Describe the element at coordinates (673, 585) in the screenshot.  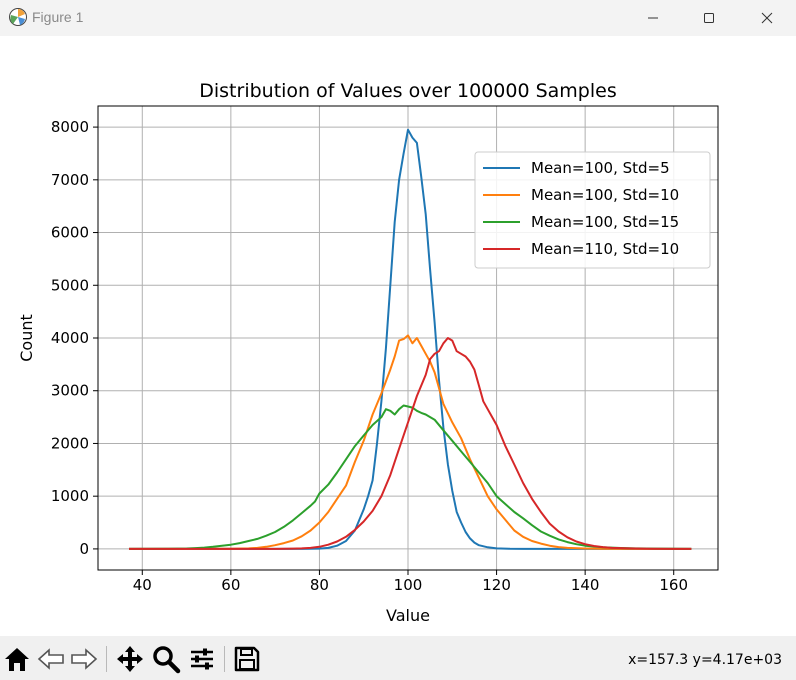
I see `x-tick-label: 160` at that location.